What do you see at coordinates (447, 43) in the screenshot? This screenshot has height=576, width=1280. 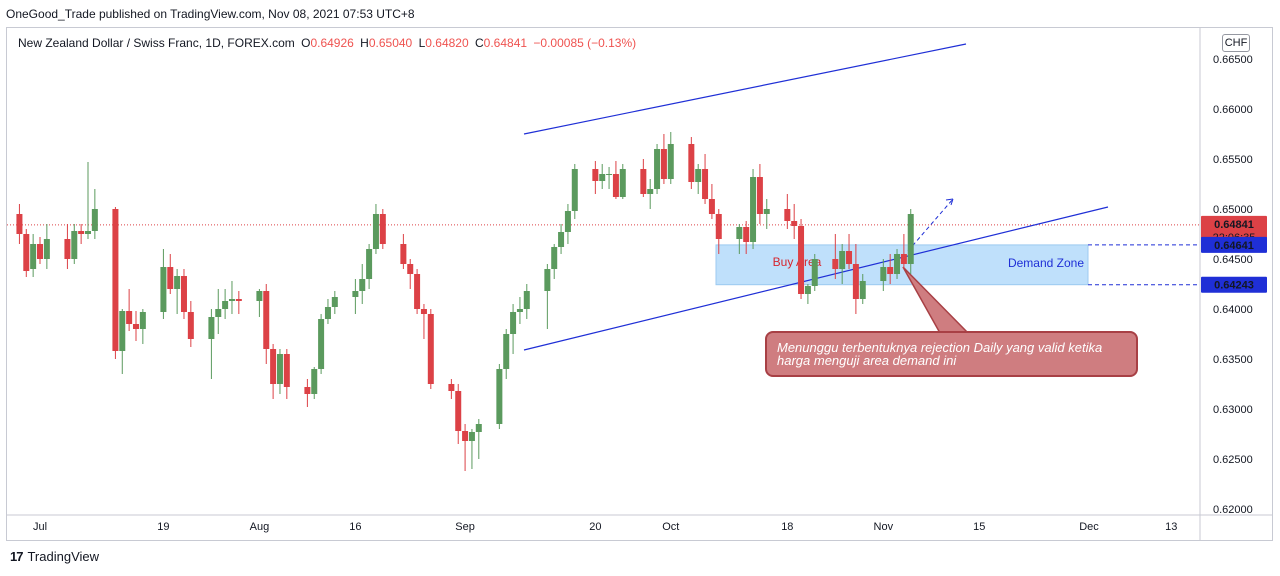 I see `low-value: 0.64820` at bounding box center [447, 43].